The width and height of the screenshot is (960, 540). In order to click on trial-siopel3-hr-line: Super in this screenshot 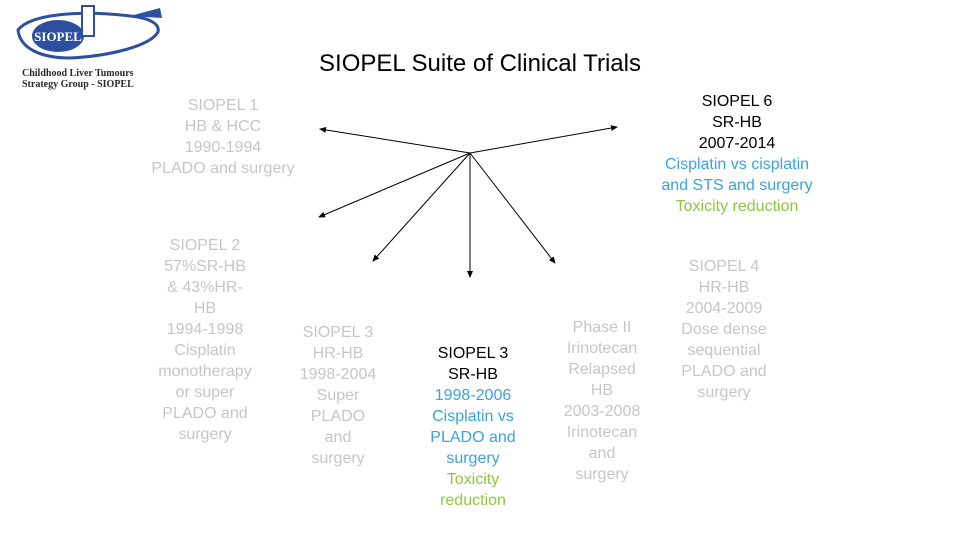, I will do `click(338, 395)`.